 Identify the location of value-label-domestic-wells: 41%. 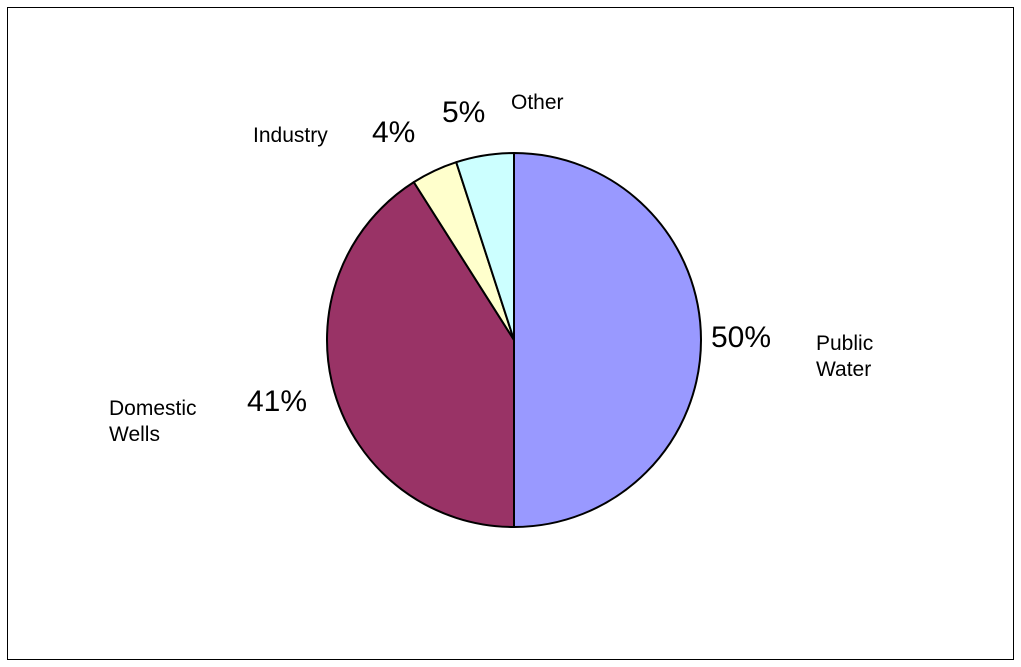
(277, 401).